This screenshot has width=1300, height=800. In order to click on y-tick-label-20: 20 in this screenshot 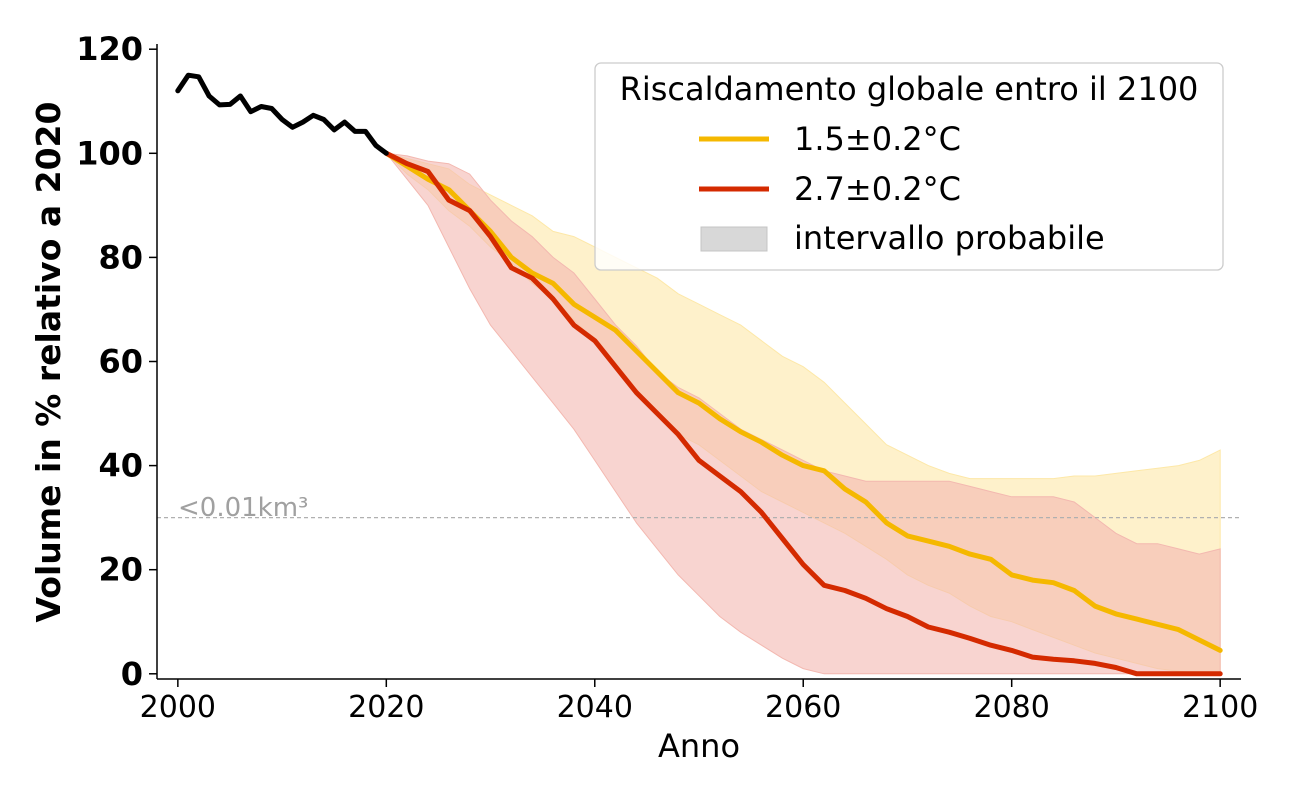, I will do `click(120, 570)`.